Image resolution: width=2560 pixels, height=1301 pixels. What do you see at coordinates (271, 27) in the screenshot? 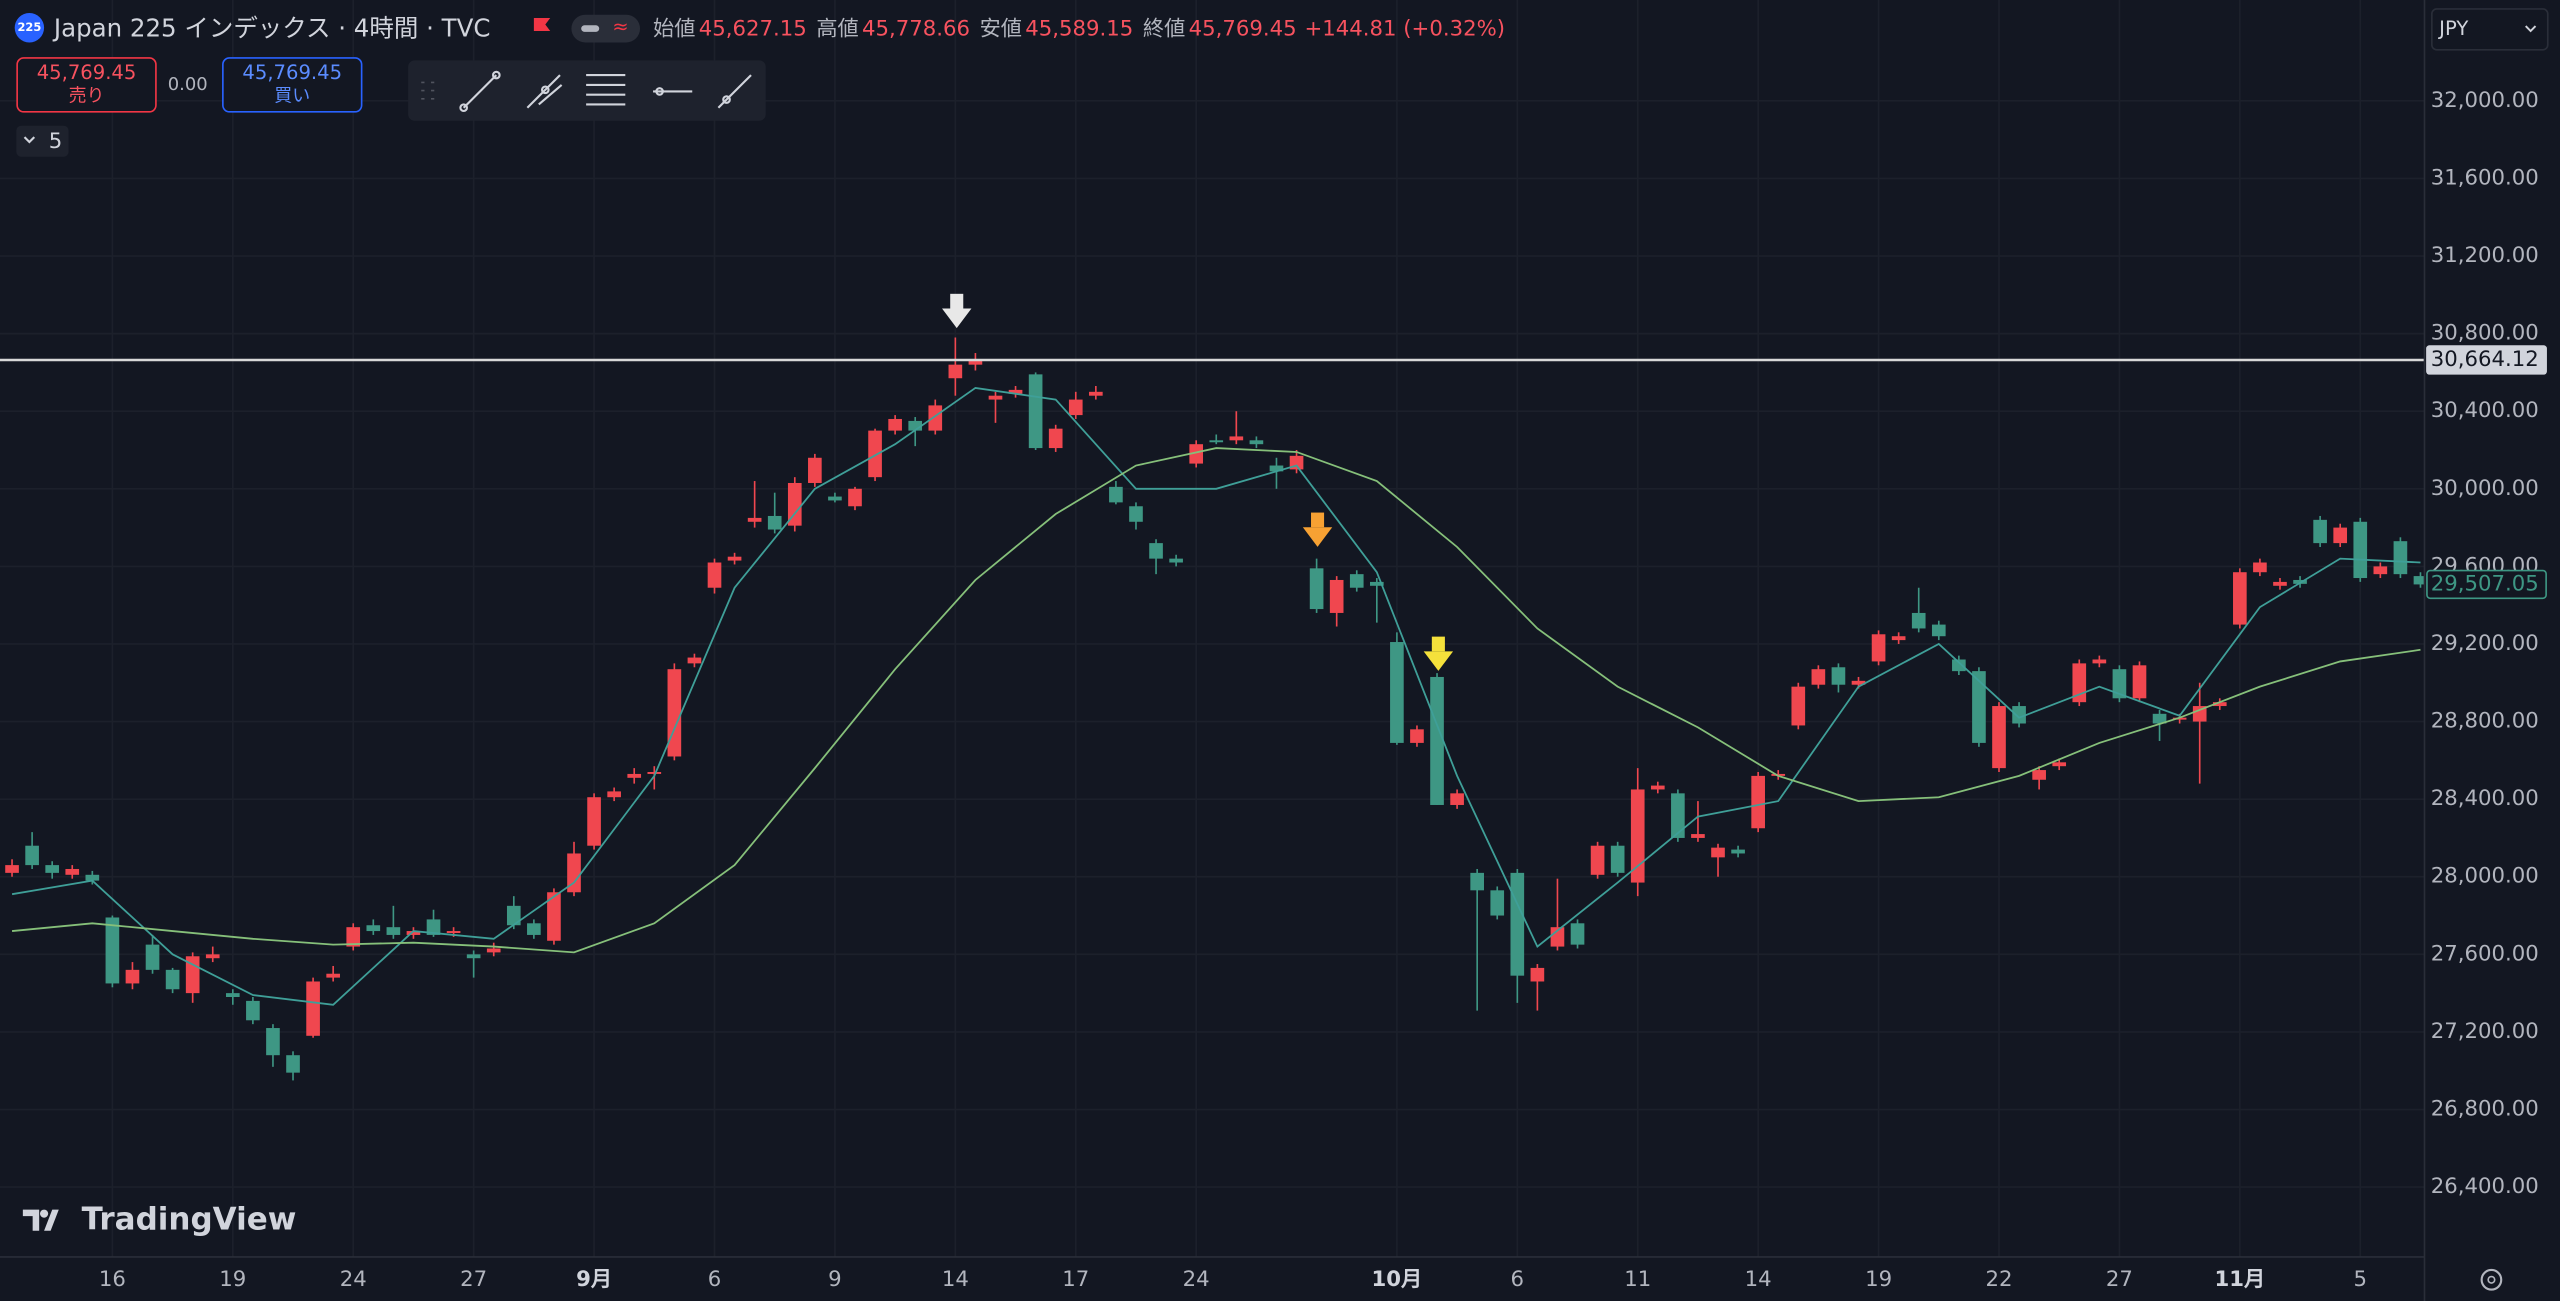
I see `symbol-title: Japan 225 インデックス · 4時間 · TVC` at bounding box center [271, 27].